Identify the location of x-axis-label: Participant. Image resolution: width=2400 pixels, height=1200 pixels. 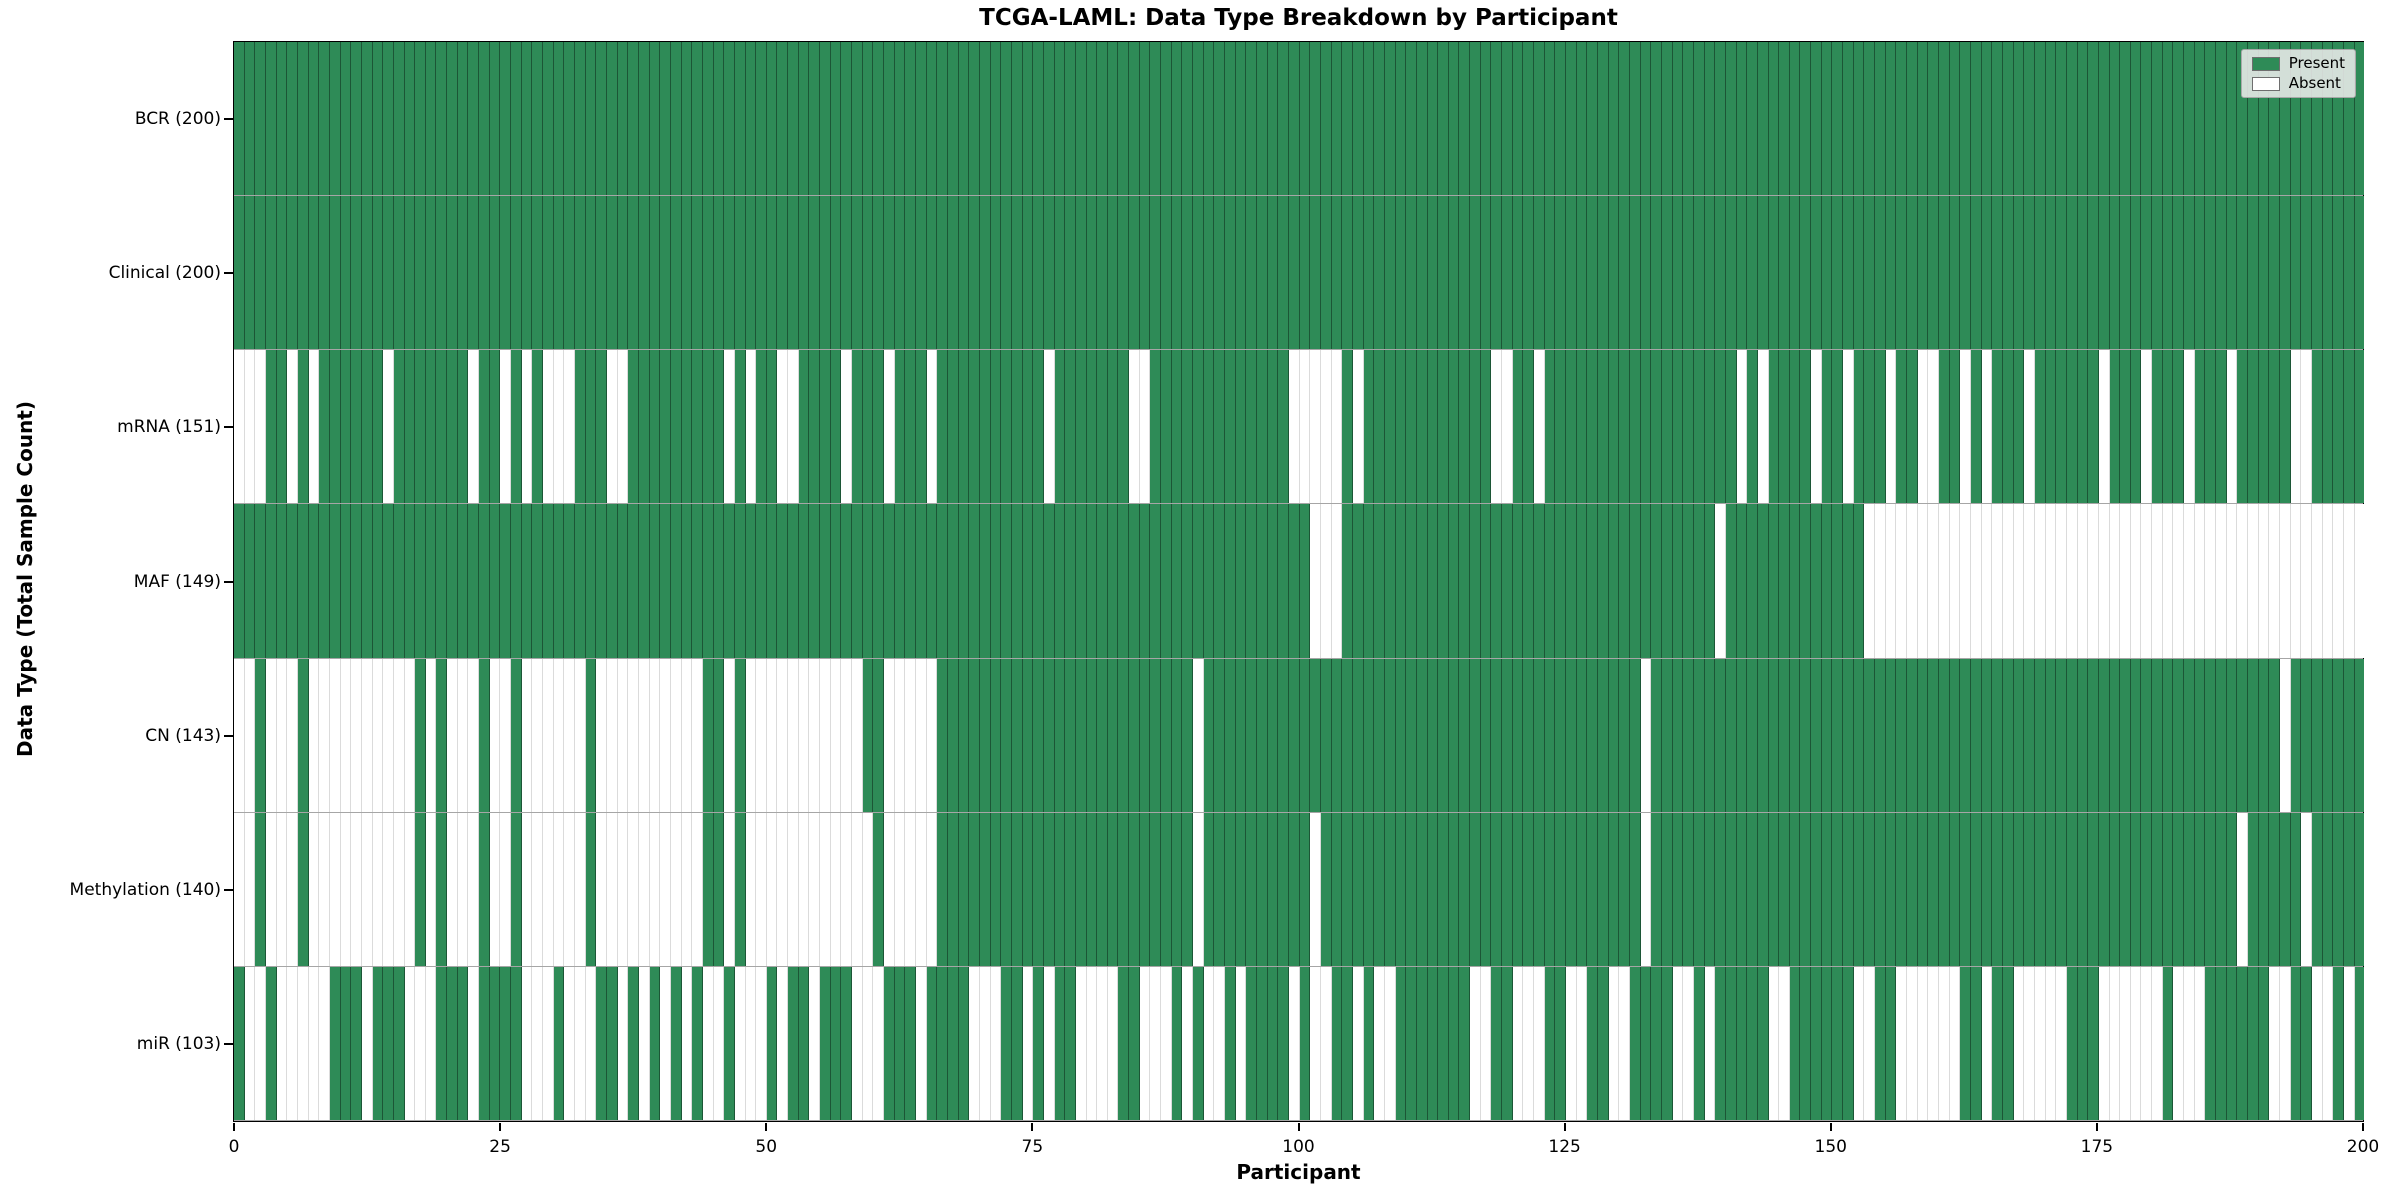
(1298, 1172).